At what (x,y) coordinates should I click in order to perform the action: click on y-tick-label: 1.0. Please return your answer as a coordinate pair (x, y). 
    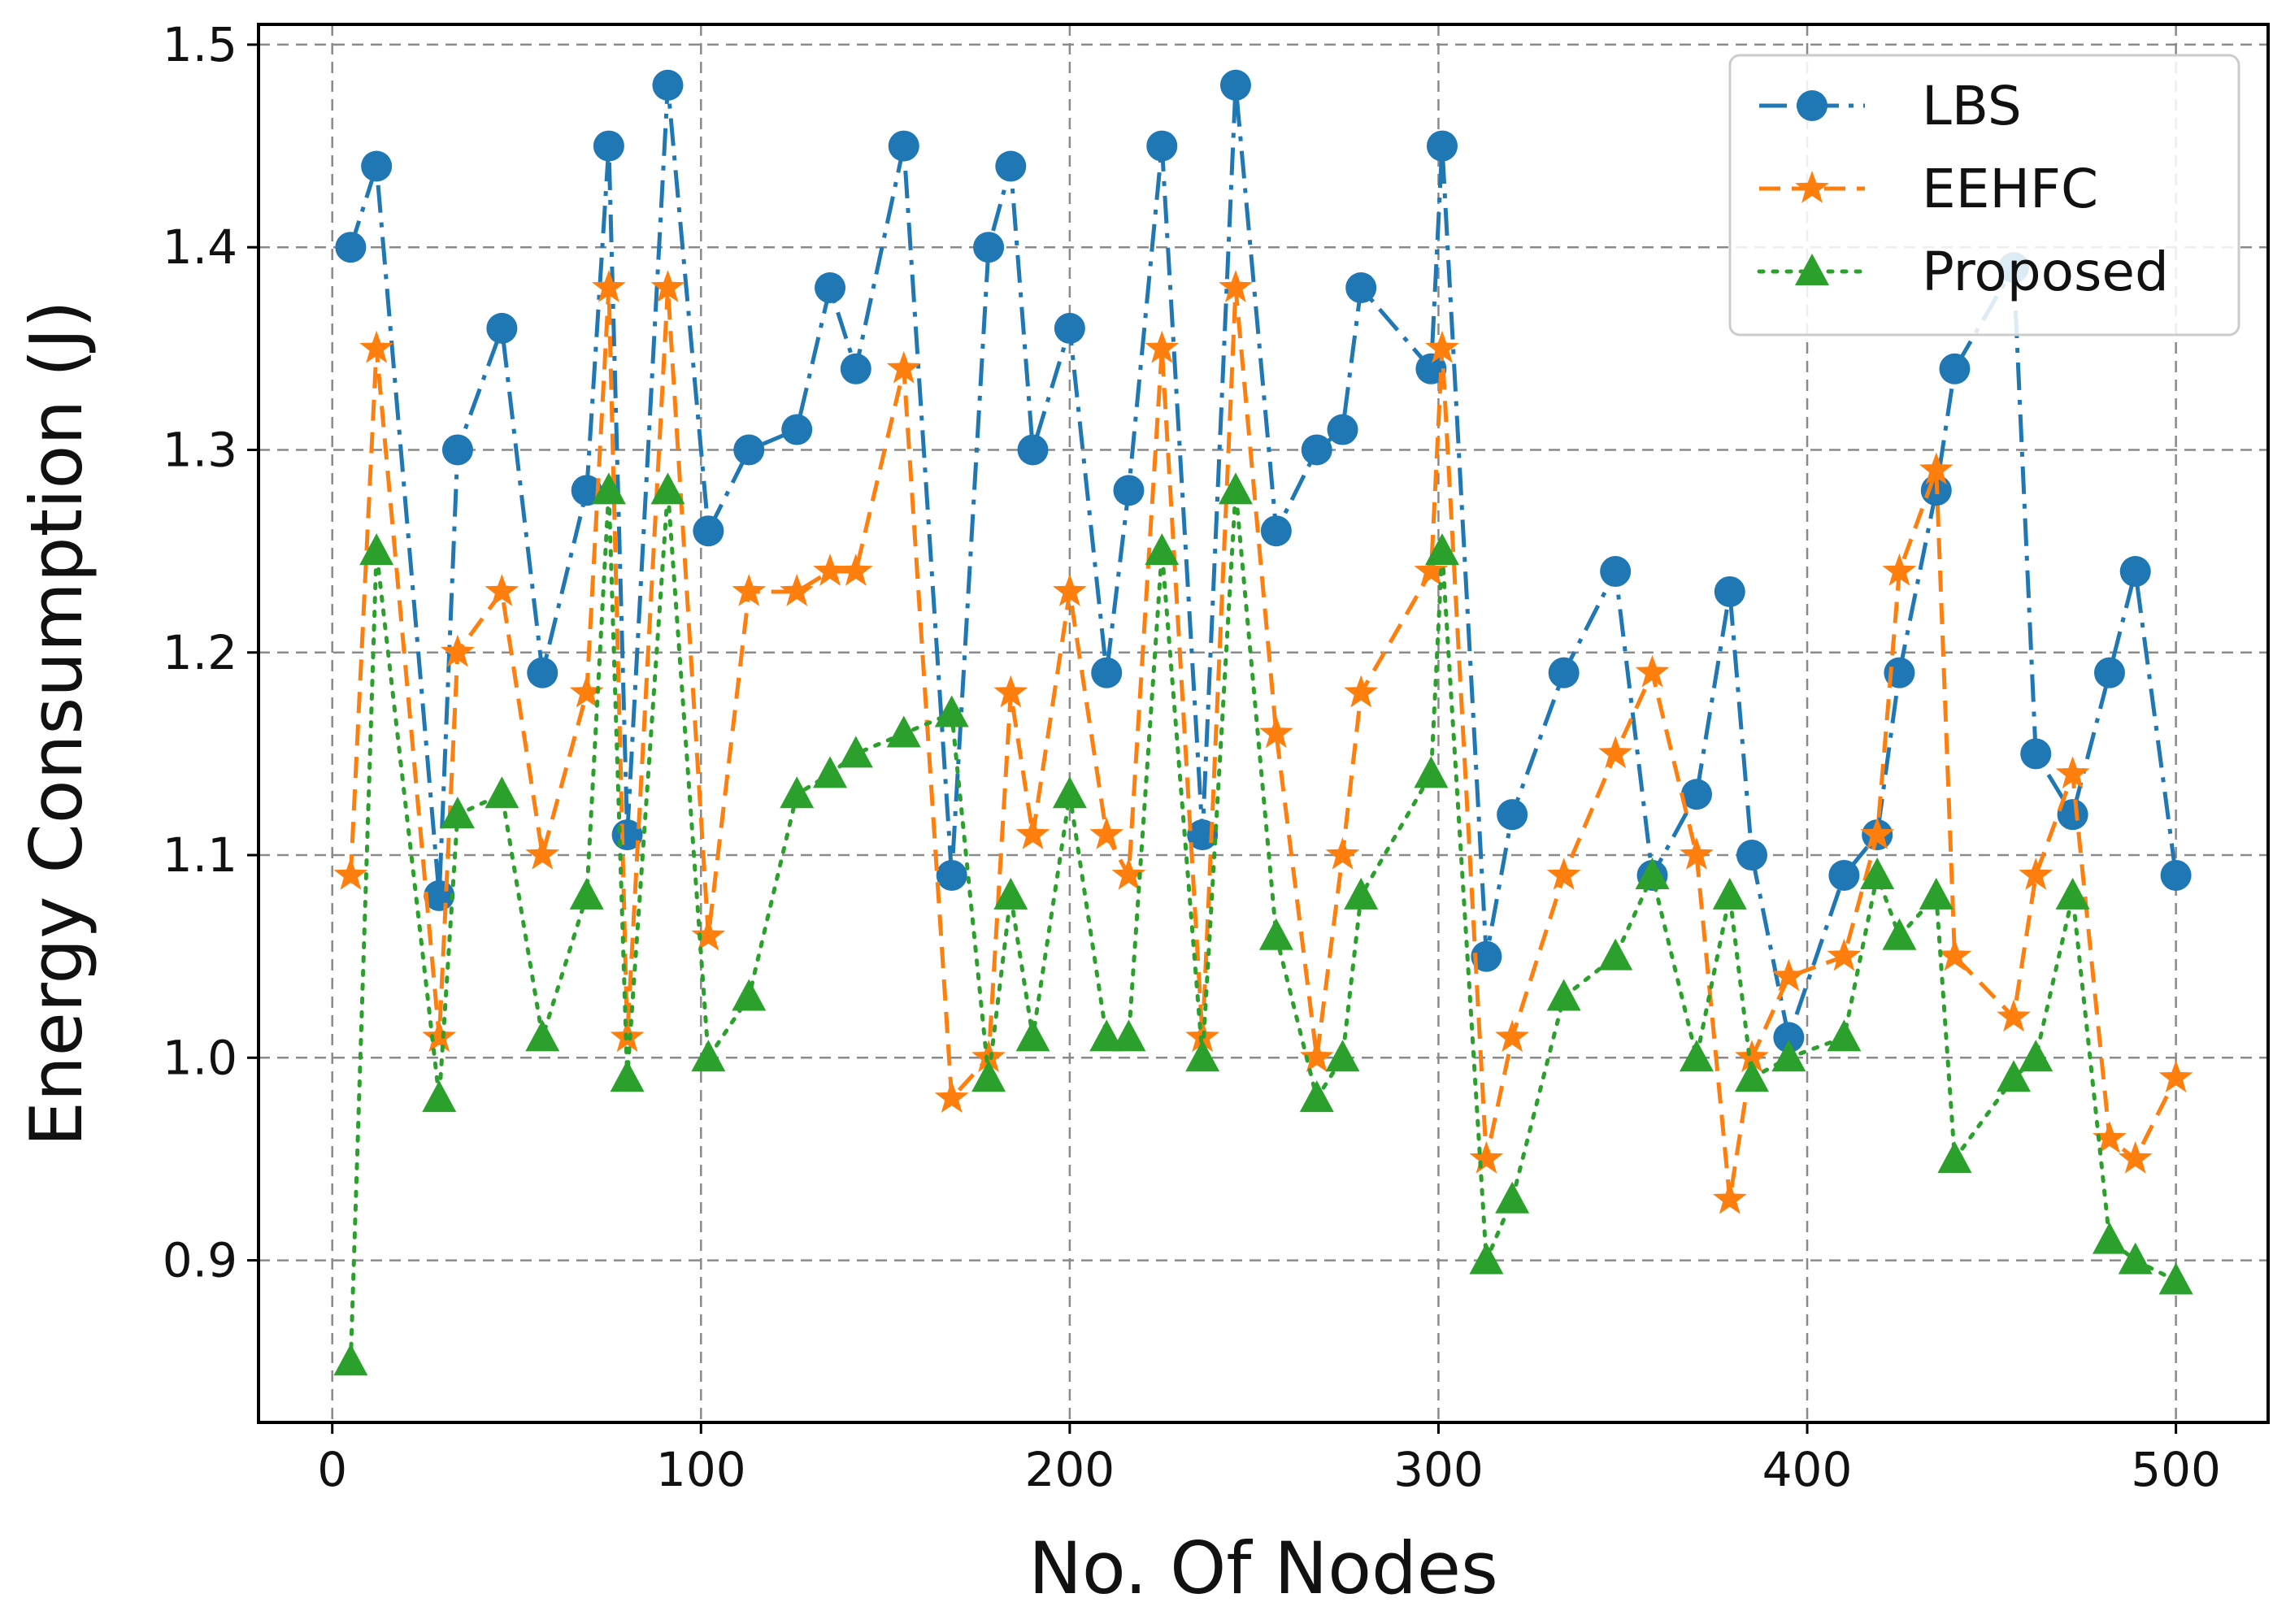
    Looking at the image, I should click on (200, 1057).